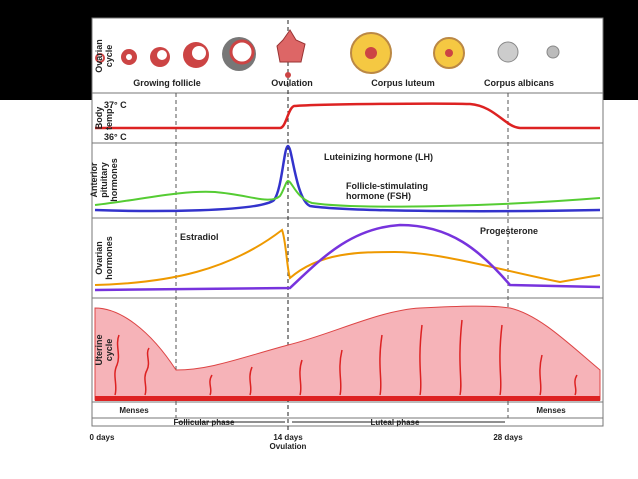 The image size is (638, 479). Describe the element at coordinates (99, 349) in the screenshot. I see `panel-label-line: Uterine` at that location.